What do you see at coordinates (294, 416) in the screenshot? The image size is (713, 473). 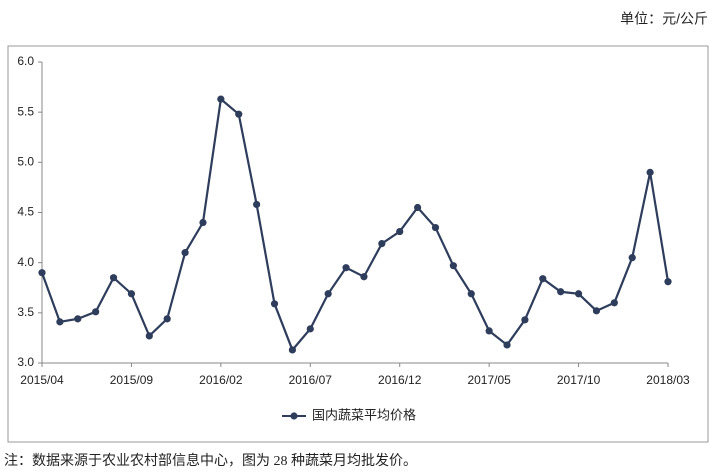 I see `legend-marker` at bounding box center [294, 416].